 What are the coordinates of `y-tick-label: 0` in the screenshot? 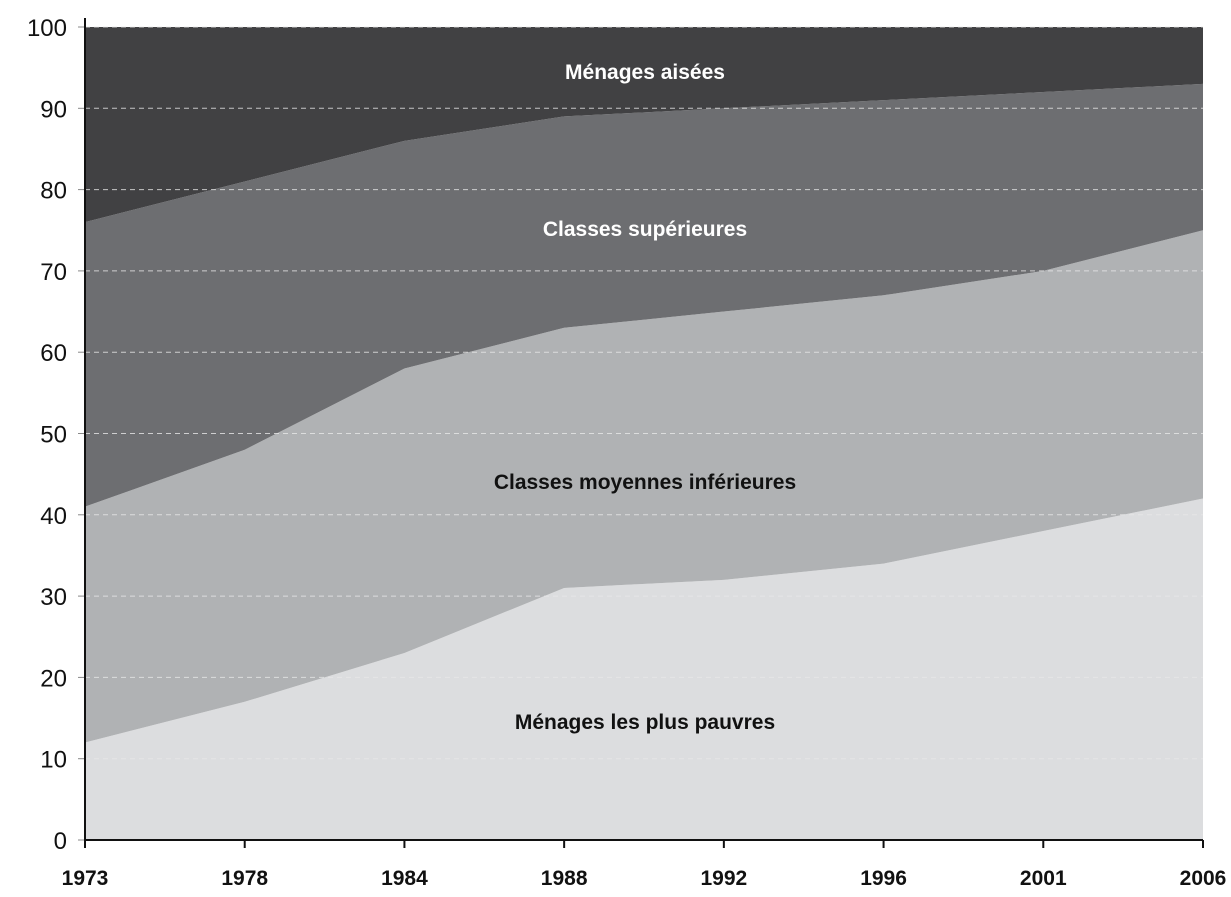 It's located at (60, 841).